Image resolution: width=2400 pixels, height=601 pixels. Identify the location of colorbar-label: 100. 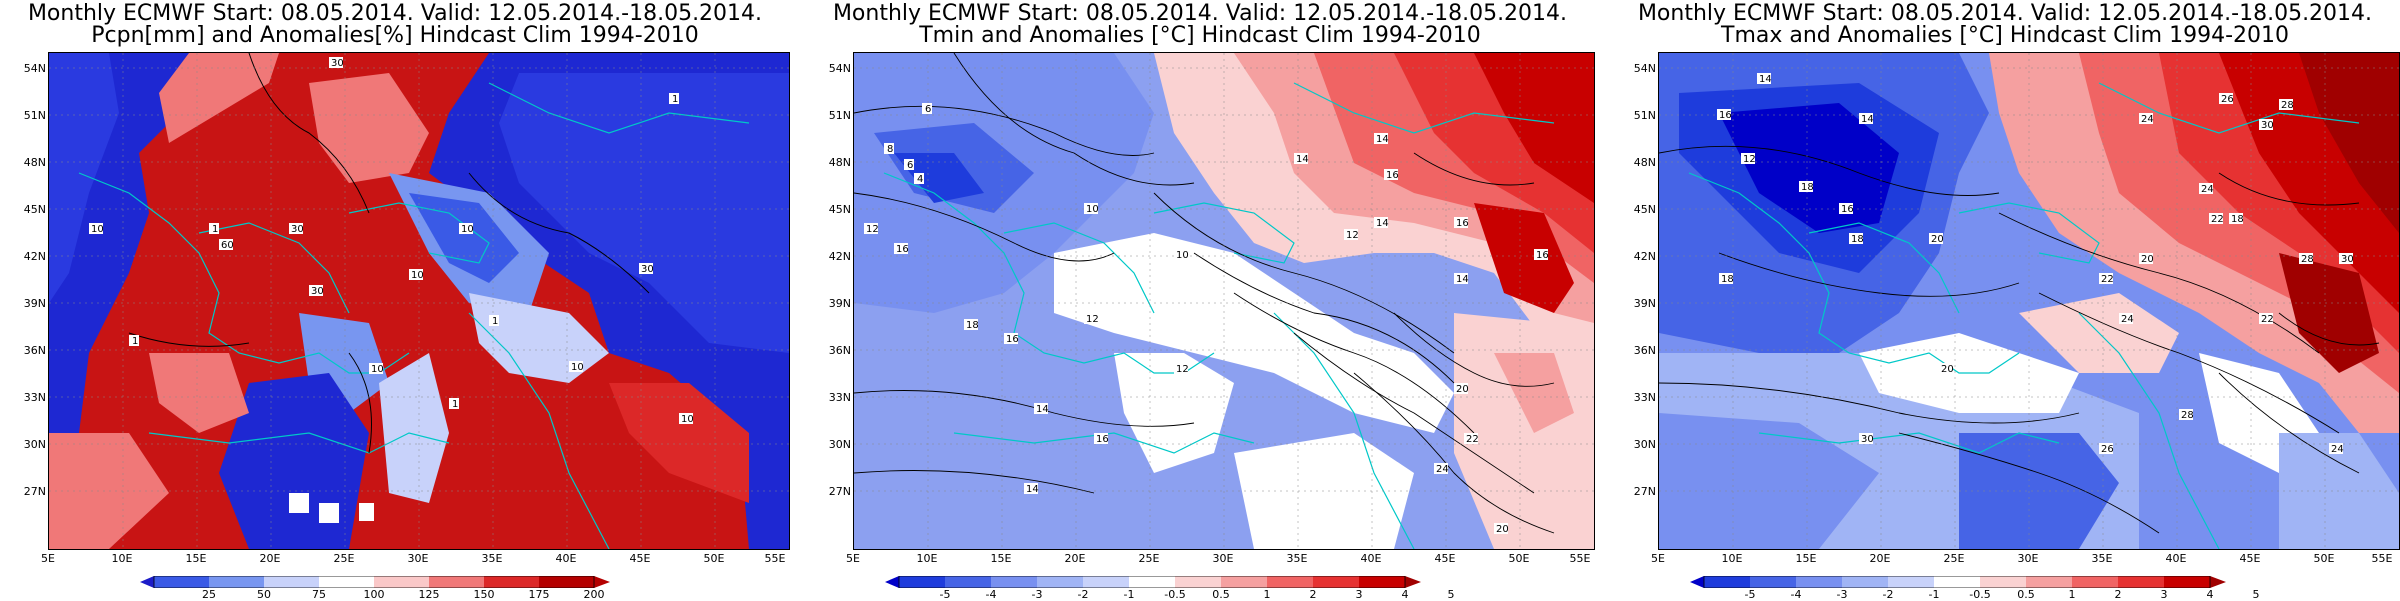
(374, 594).